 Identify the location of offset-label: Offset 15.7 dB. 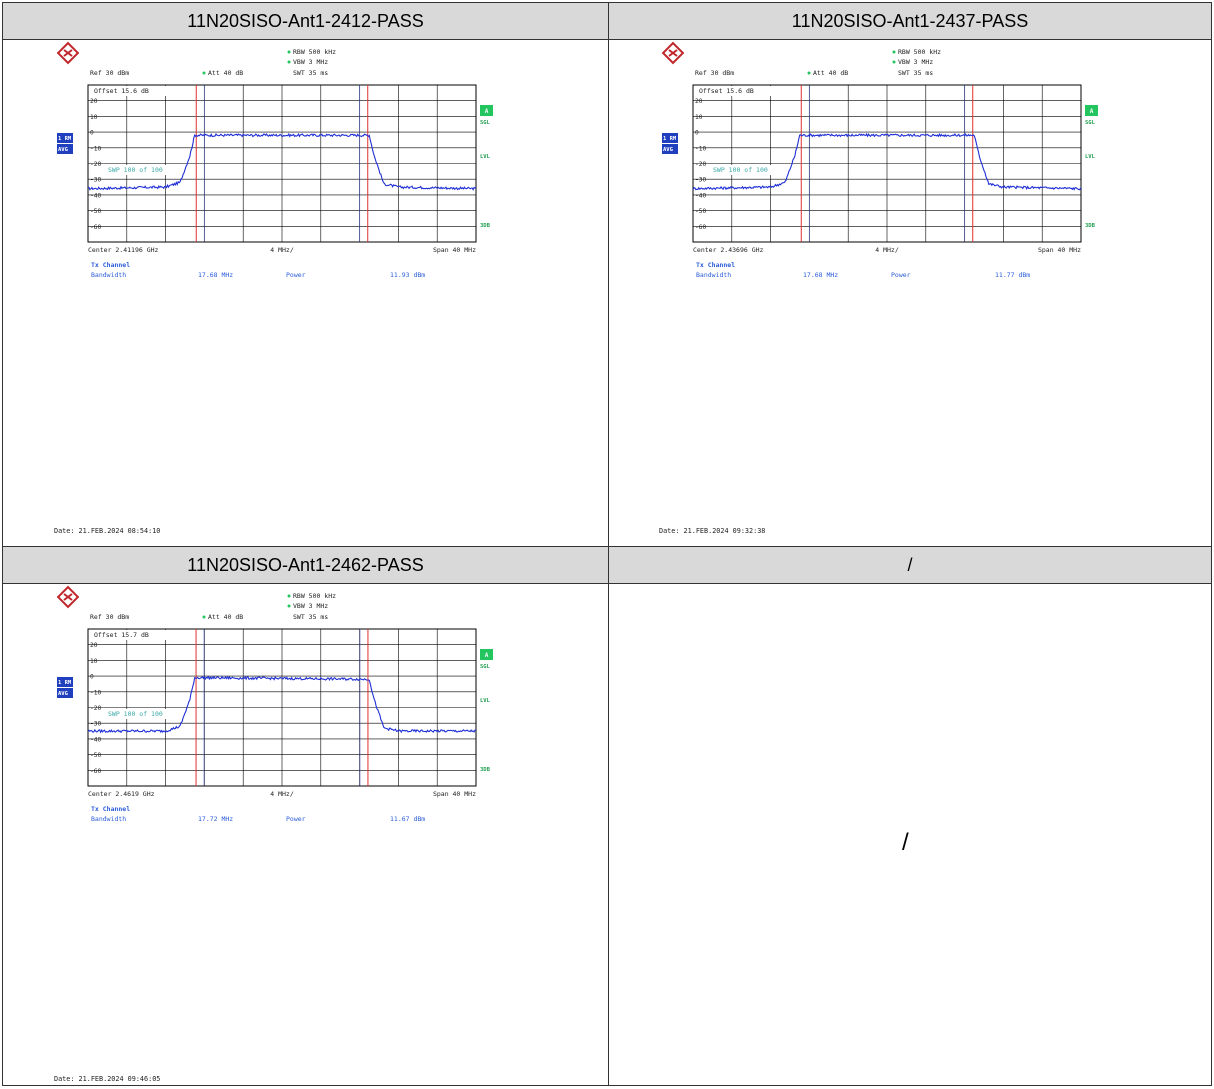
(121, 635).